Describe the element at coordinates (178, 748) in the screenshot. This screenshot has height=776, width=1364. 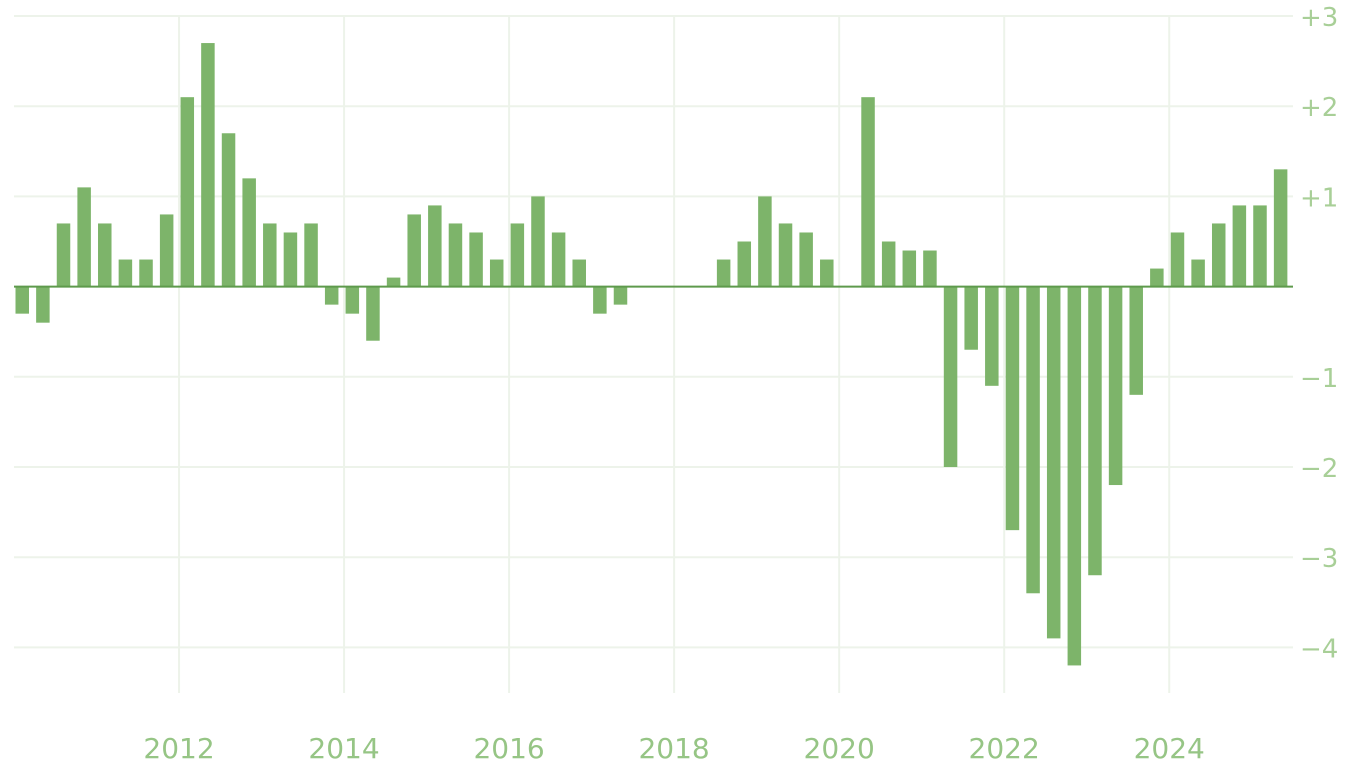
I see `x-tick-label: 2012` at that location.